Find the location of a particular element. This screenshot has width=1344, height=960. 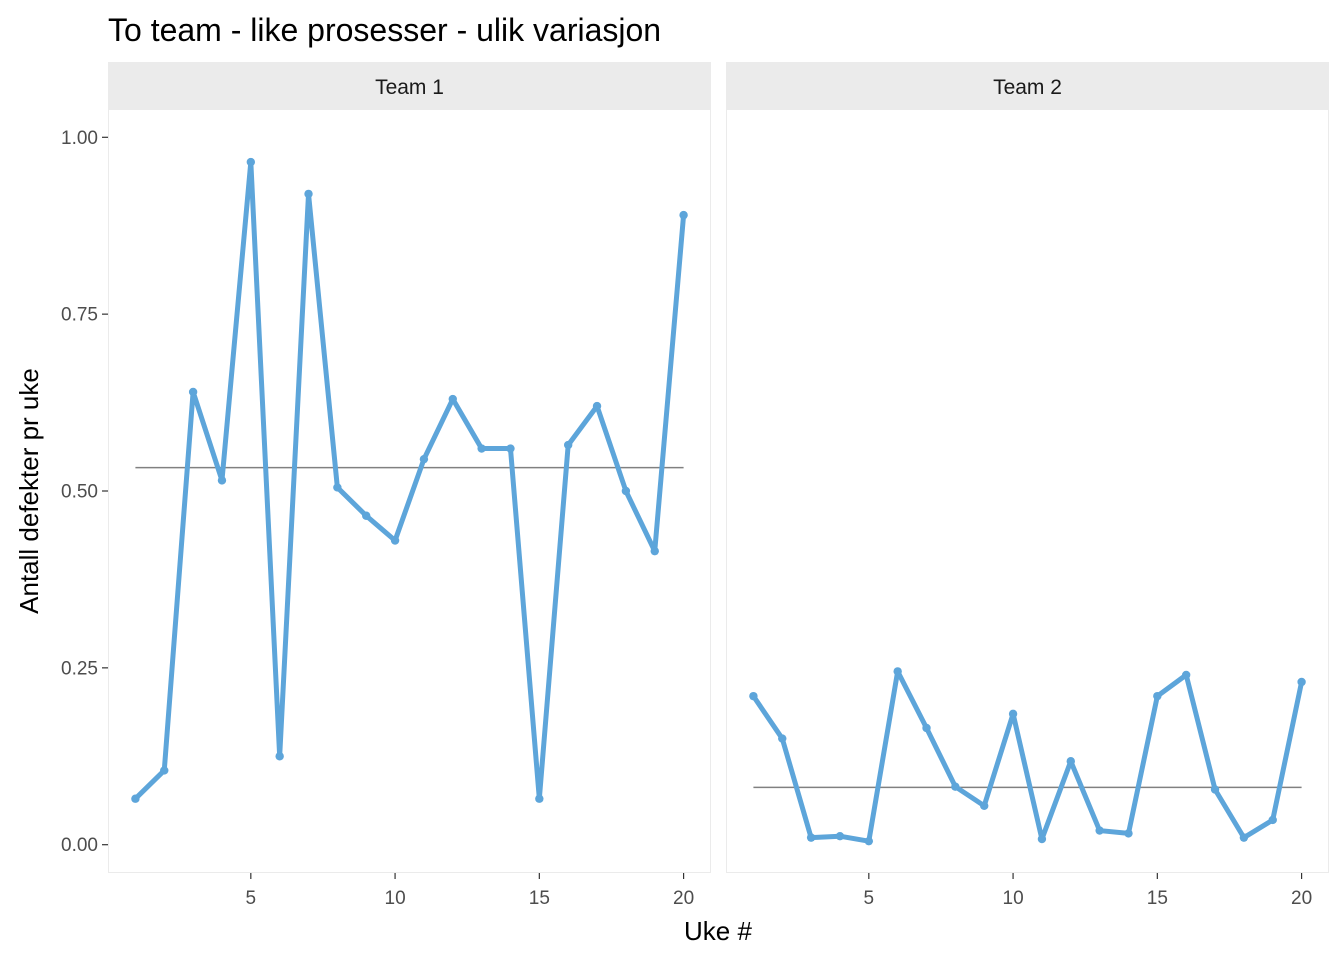

strip-label-team-1: Team 1 is located at coordinates (409, 87).